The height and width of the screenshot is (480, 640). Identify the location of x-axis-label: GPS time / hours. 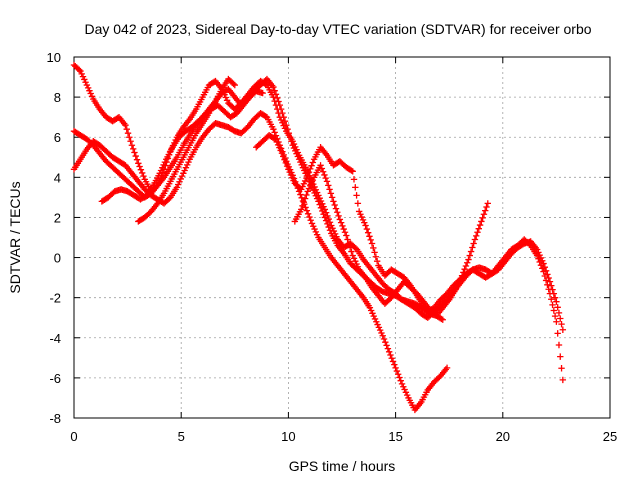
(342, 466).